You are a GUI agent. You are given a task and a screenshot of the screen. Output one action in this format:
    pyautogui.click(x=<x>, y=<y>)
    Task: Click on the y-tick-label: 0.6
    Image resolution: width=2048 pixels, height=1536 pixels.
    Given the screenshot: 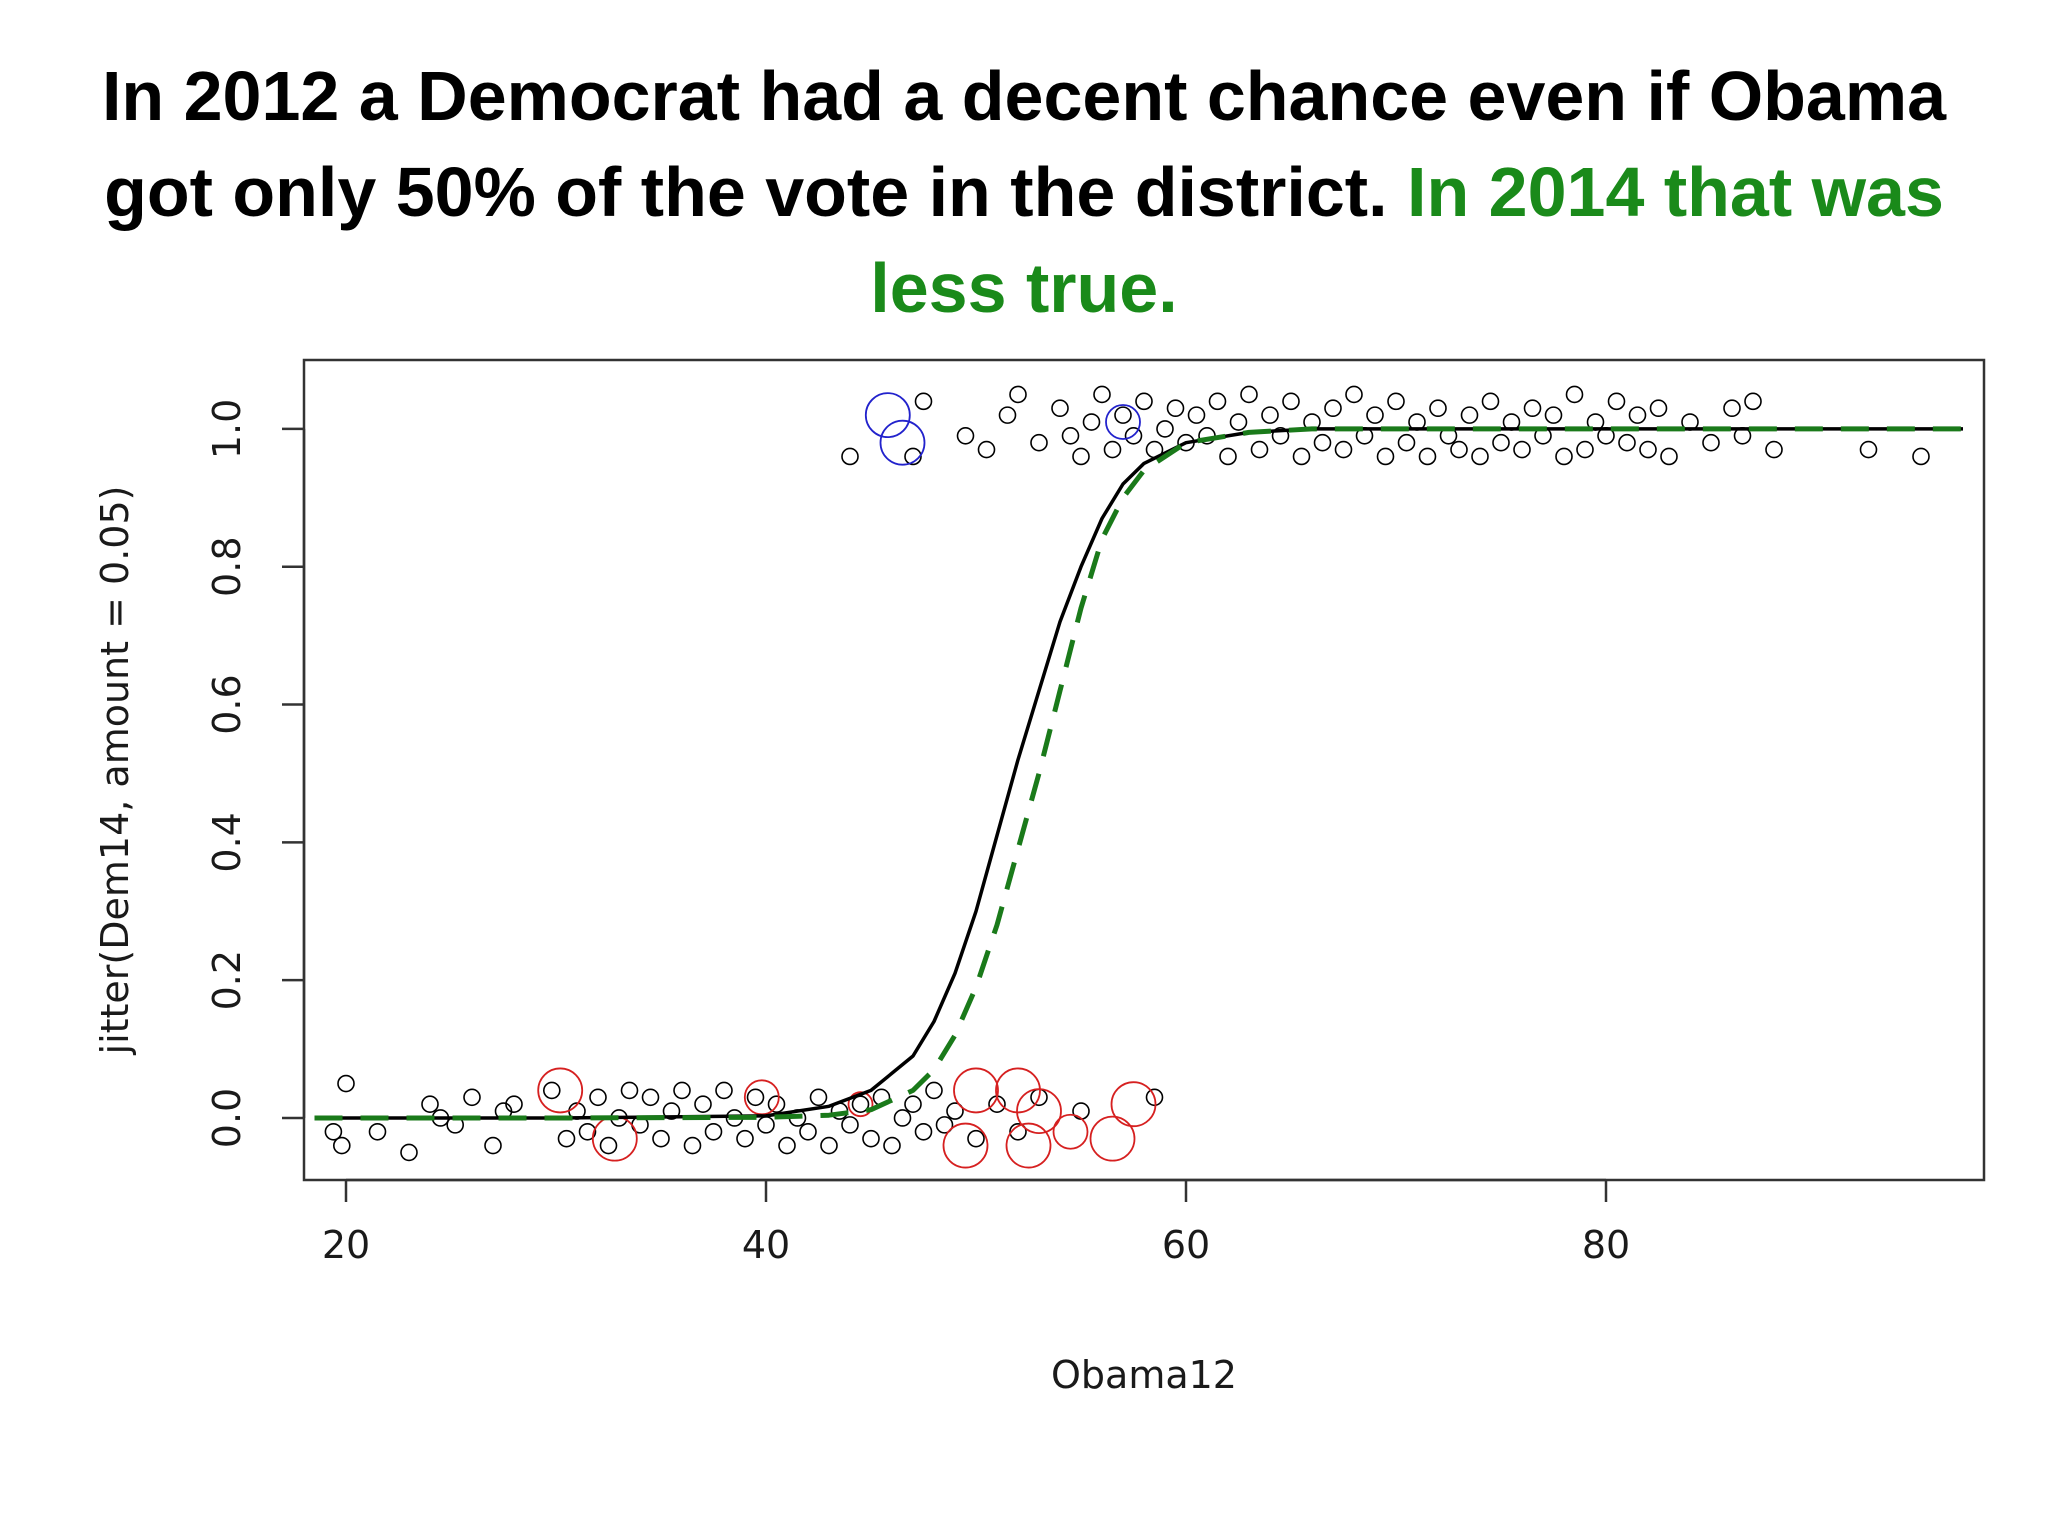 What is the action you would take?
    pyautogui.click(x=227, y=704)
    